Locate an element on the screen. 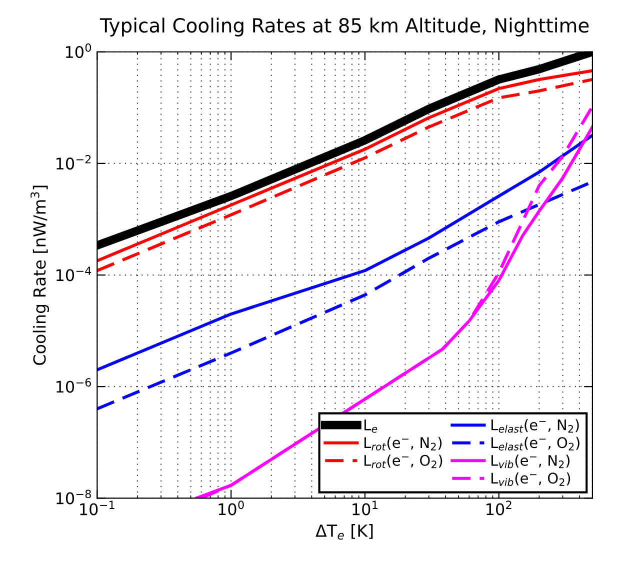 This screenshot has width=635, height=570. x-tick-label: 10$^{2}$ is located at coordinates (499, 508).